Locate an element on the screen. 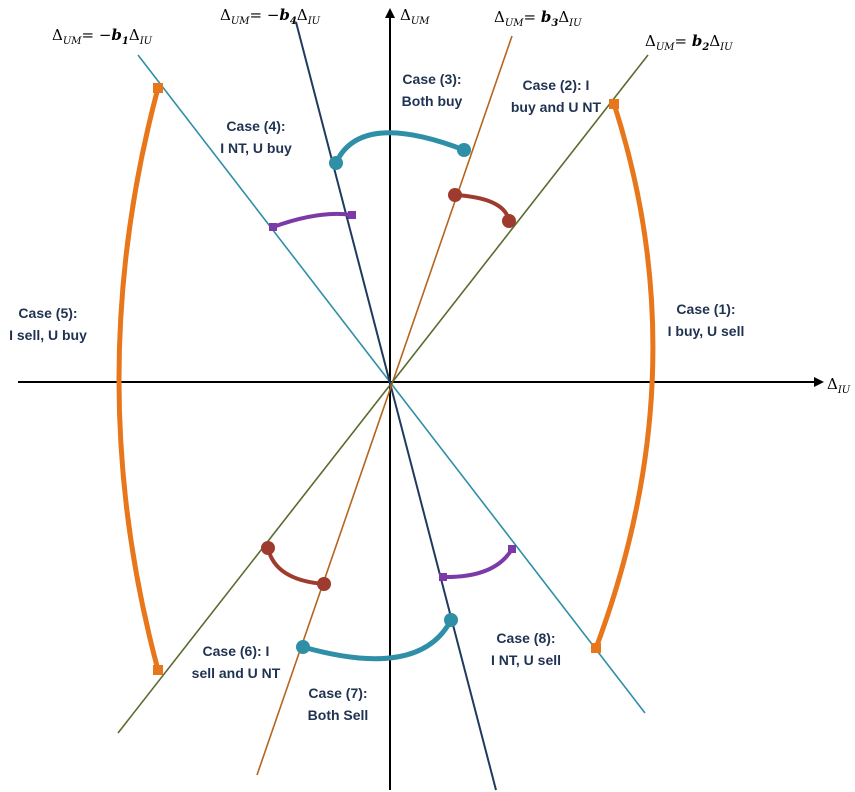 This screenshot has width=855, height=792. arc-case1-end-top is located at coordinates (614, 104).